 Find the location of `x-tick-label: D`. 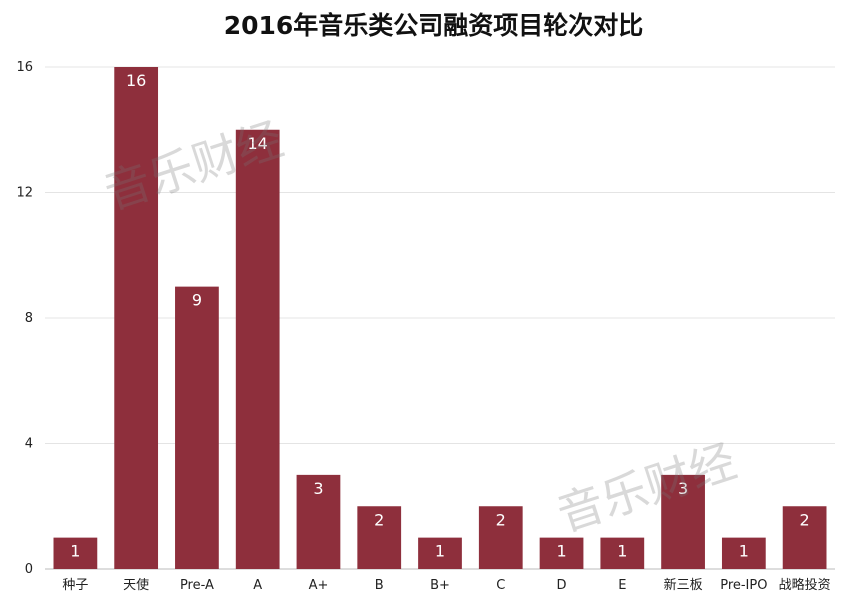

x-tick-label: D is located at coordinates (562, 585).